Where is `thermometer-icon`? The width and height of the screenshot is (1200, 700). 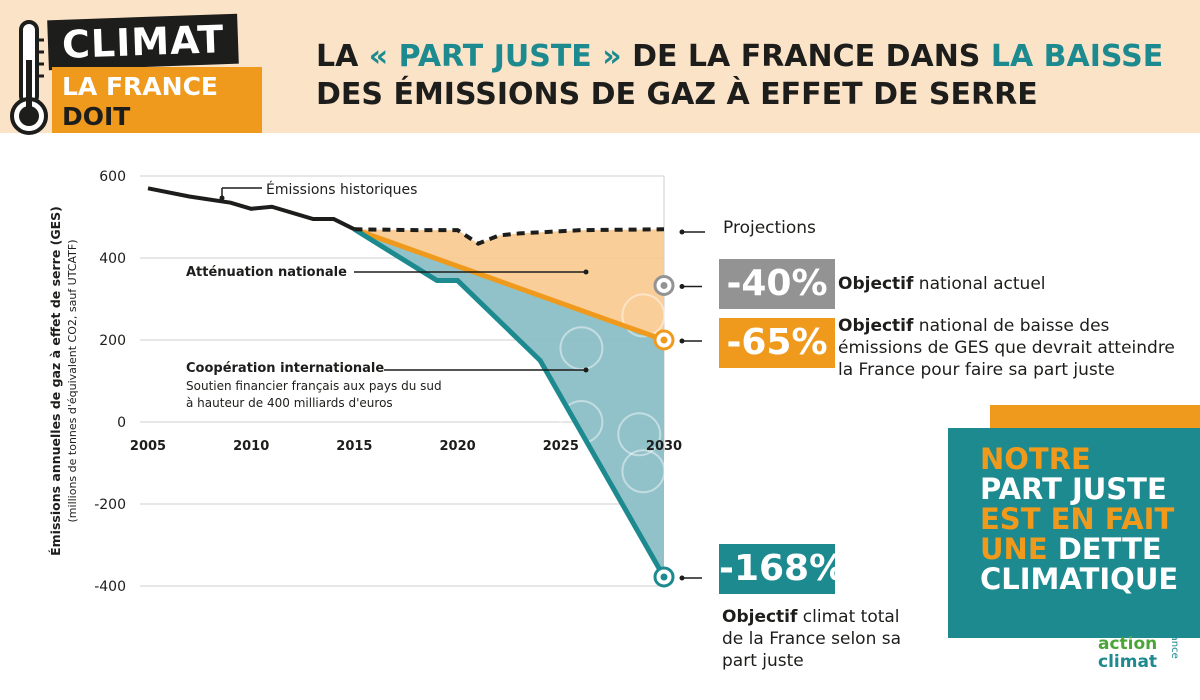
thermometer-icon is located at coordinates (29, 77).